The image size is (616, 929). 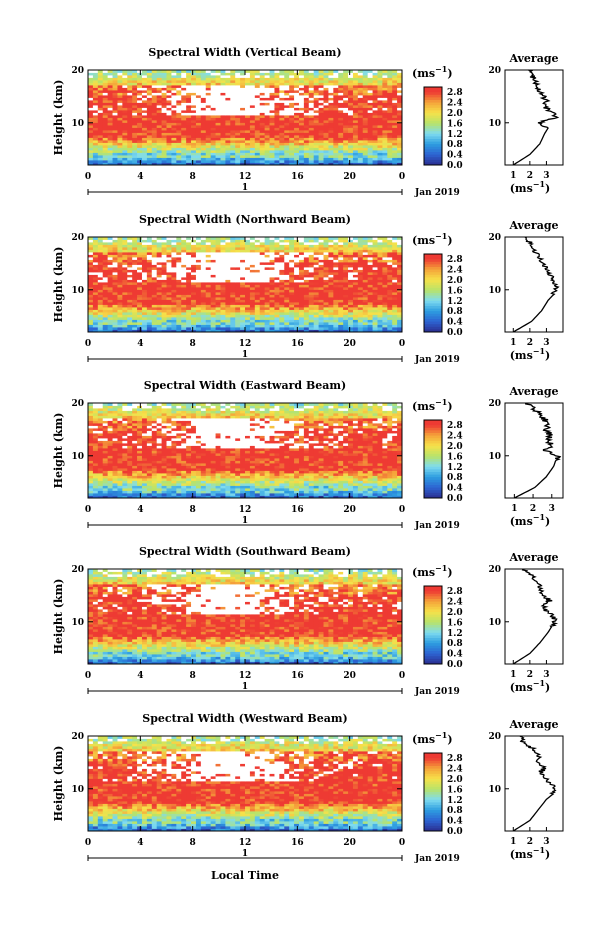 I want to click on y-tick-label: 10, so click(x=77, y=124).